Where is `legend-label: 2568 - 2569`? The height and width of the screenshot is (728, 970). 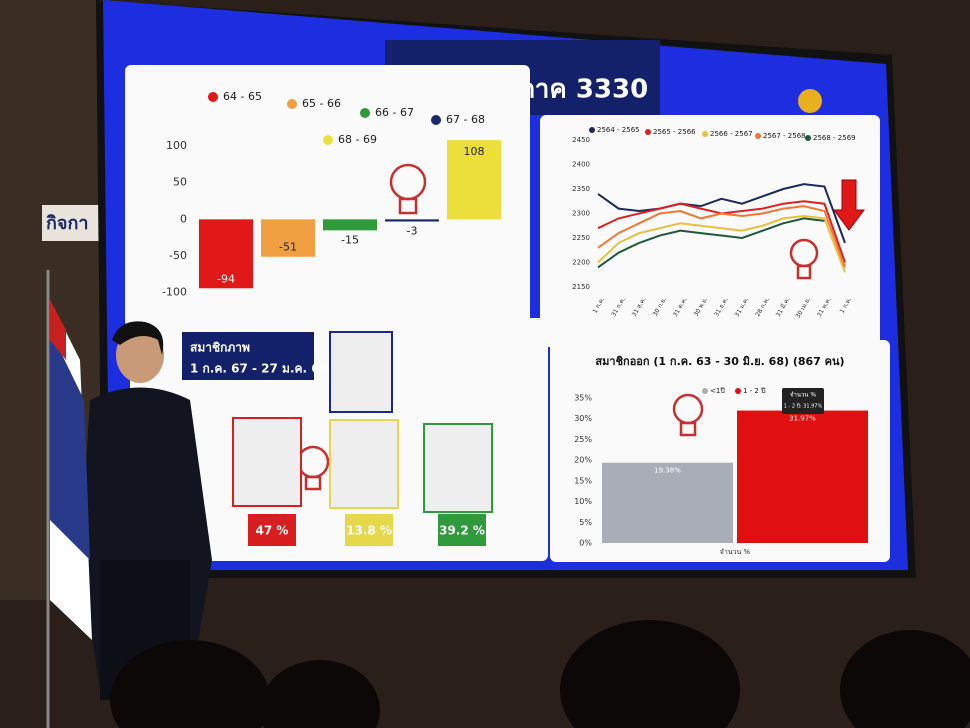
legend-label: 2568 - 2569 is located at coordinates (834, 138).